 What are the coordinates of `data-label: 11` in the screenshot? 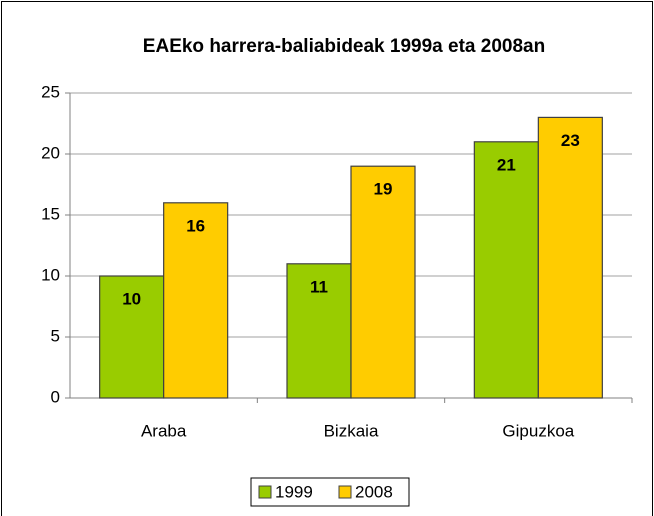 It's located at (319, 286).